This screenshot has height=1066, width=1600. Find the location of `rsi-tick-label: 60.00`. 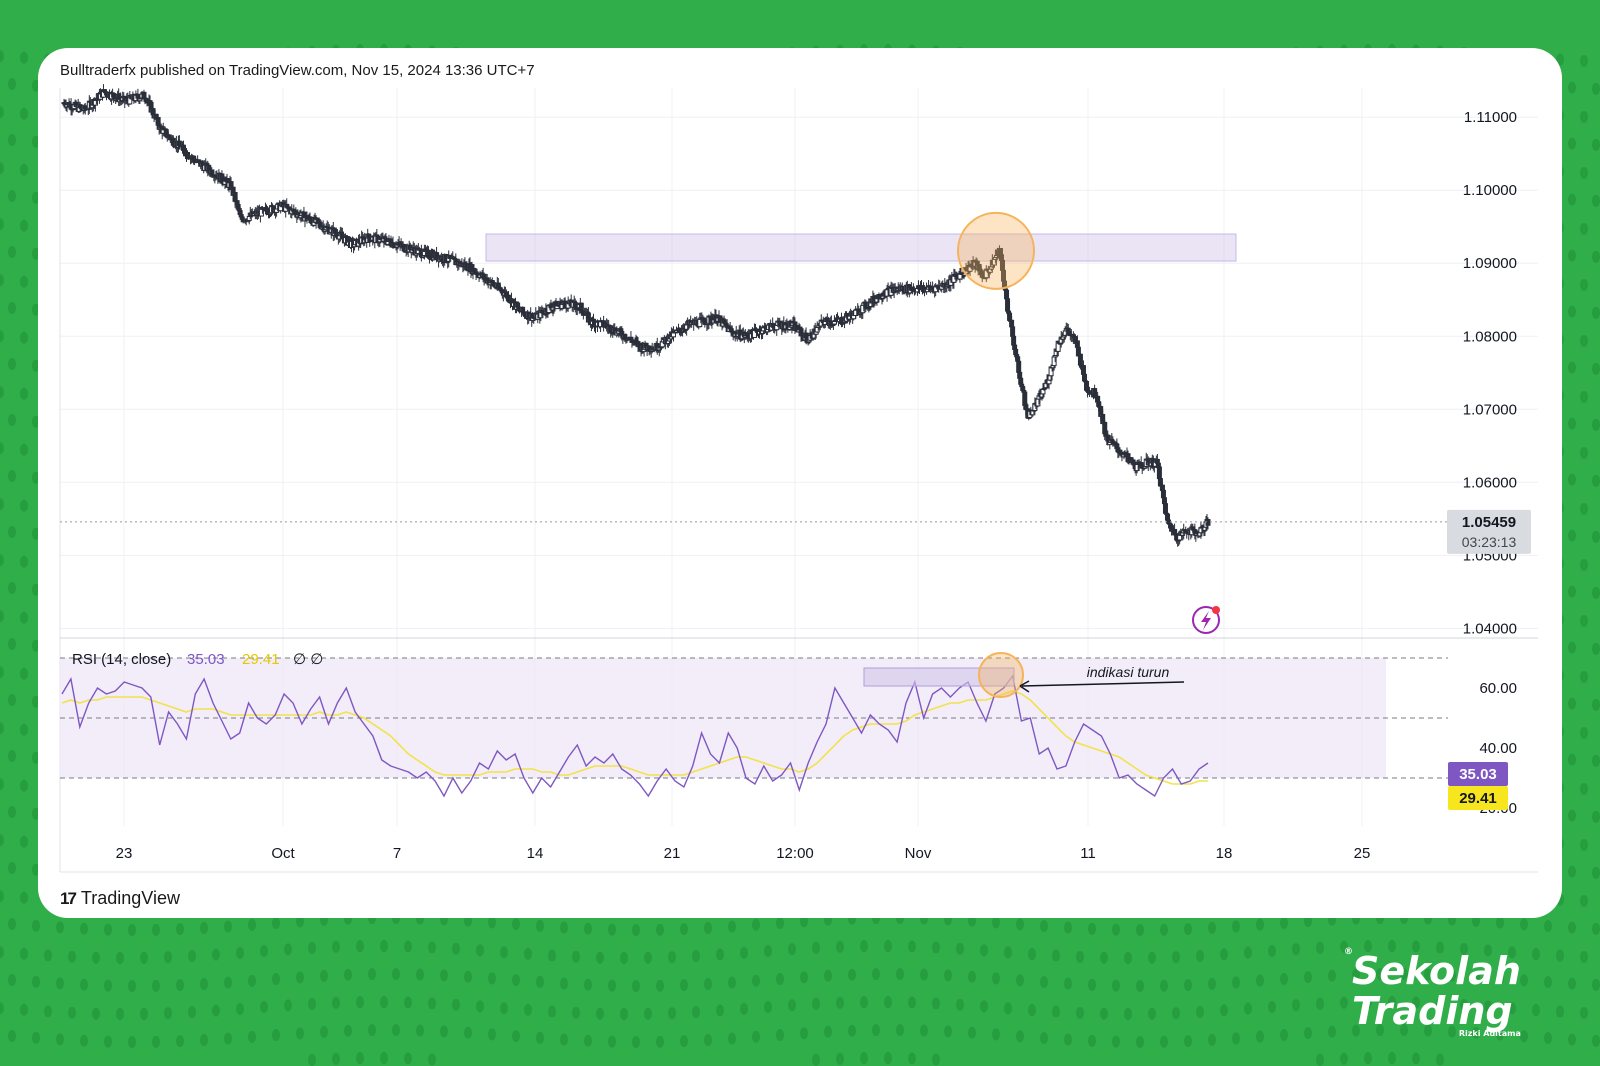

rsi-tick-label: 60.00 is located at coordinates (1498, 688).